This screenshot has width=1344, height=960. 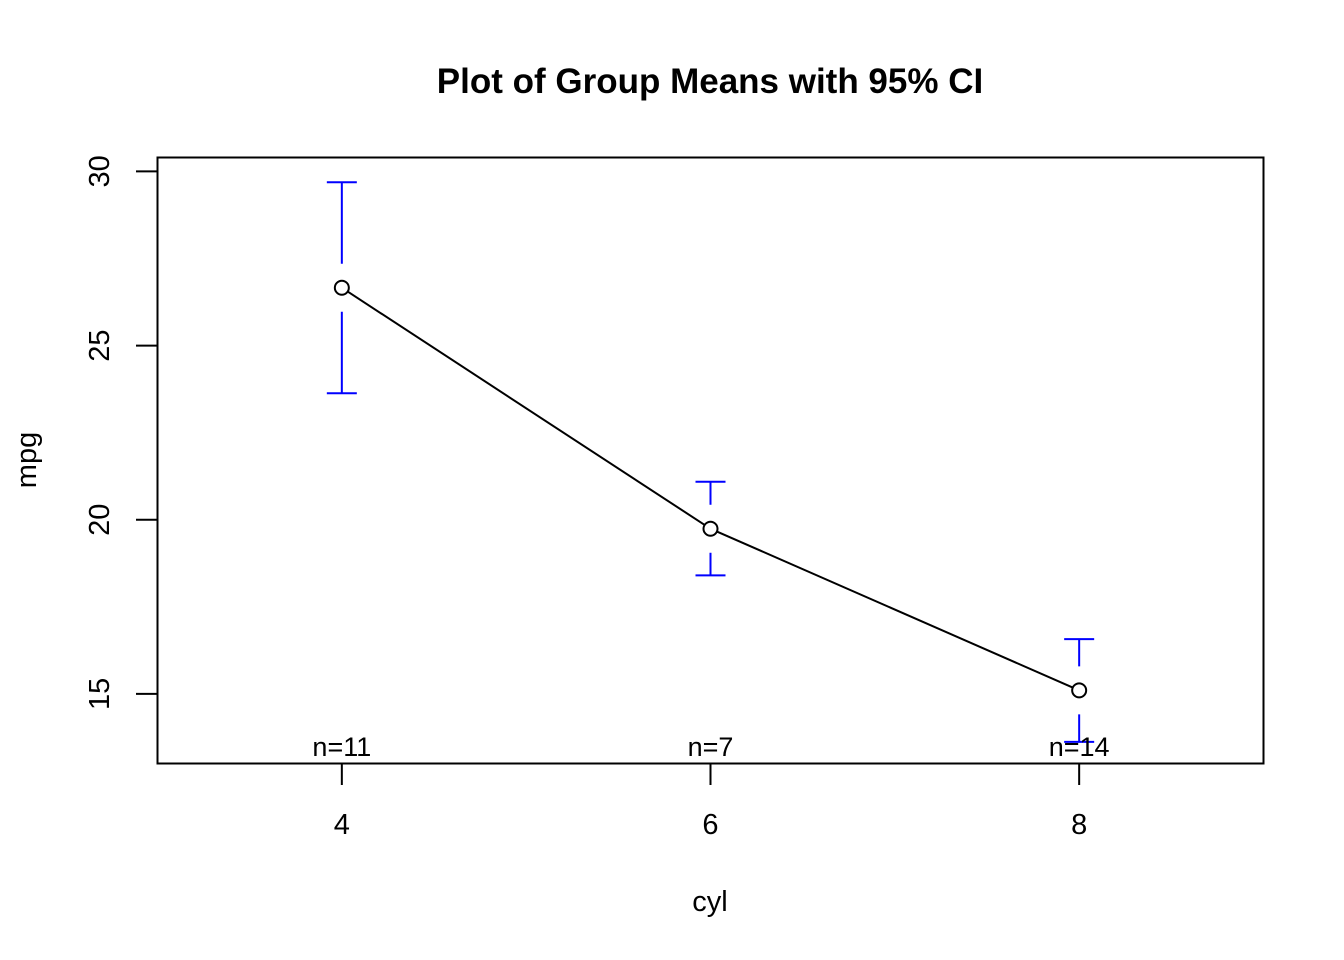 I want to click on y-tick-label: 20, so click(x=100, y=520).